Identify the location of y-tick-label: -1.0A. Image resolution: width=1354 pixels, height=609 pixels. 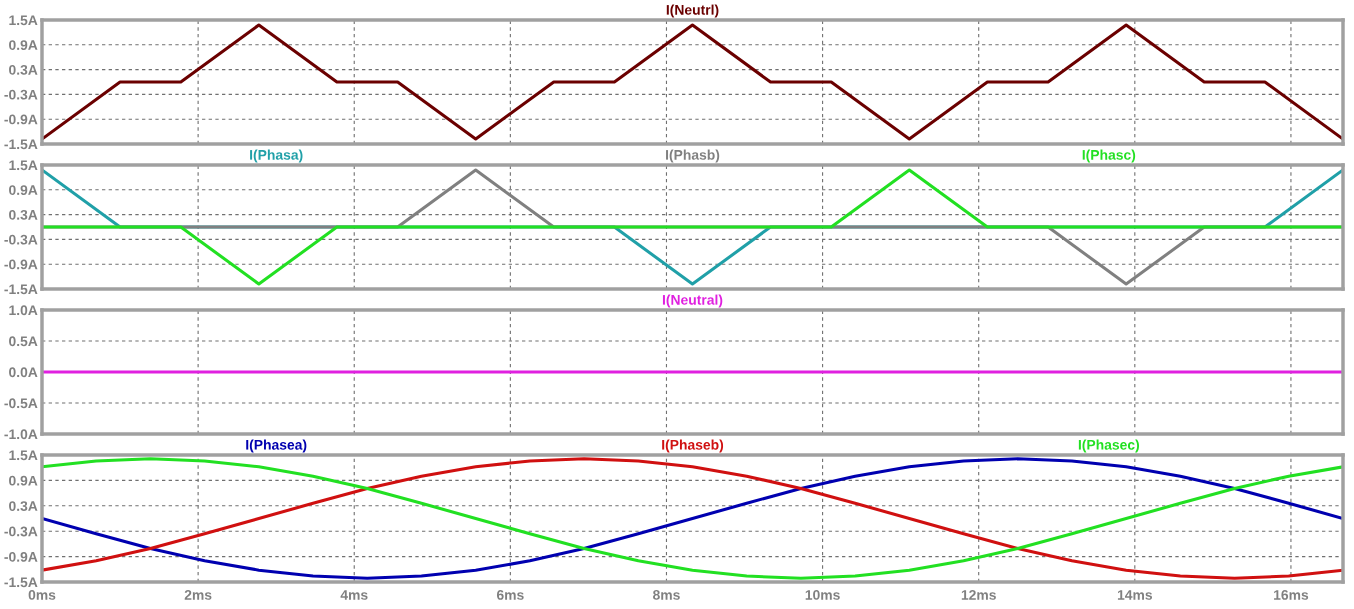
(21, 434).